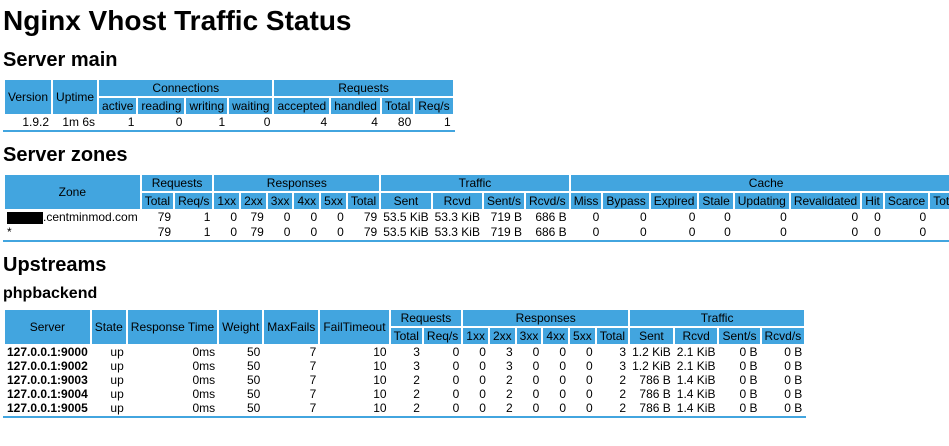 Image resolution: width=949 pixels, height=446 pixels. Describe the element at coordinates (363, 88) in the screenshot. I see `column-header-requests: Requests` at that location.